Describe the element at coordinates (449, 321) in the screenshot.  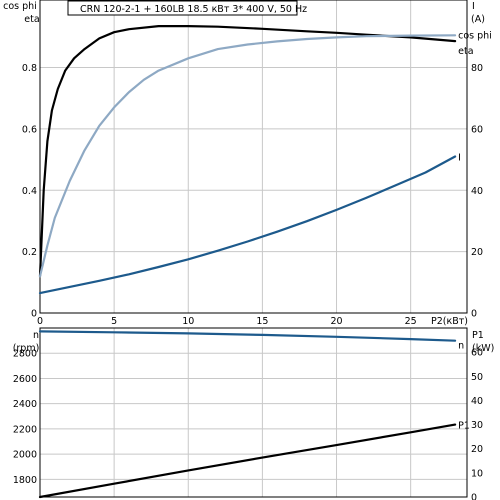
I see `x-axis-label: P2(кВт)` at that location.